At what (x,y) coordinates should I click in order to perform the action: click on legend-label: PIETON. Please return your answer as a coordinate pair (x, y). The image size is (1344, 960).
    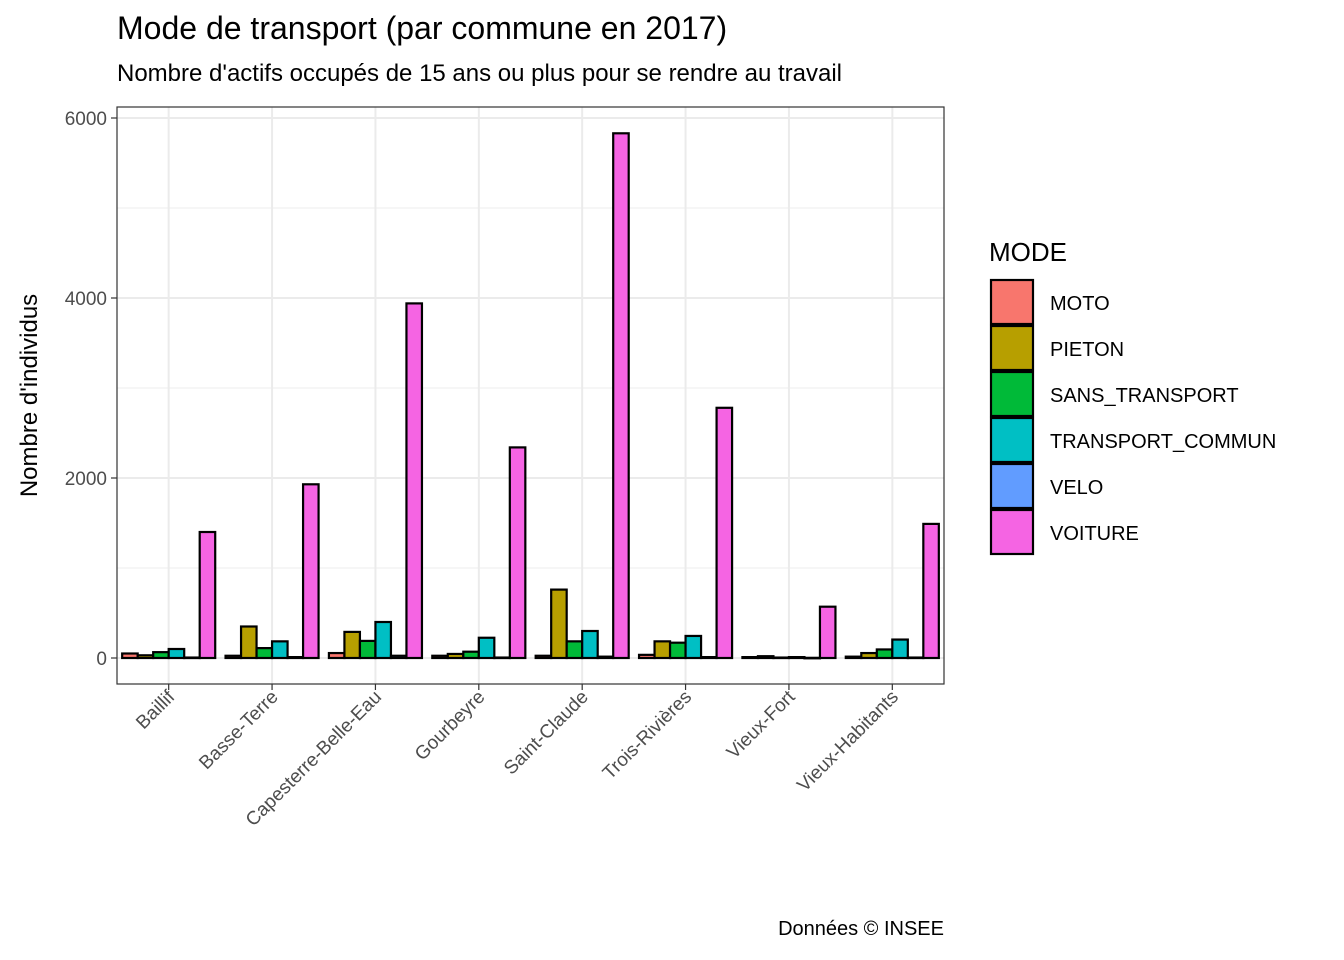
    Looking at the image, I should click on (1087, 350).